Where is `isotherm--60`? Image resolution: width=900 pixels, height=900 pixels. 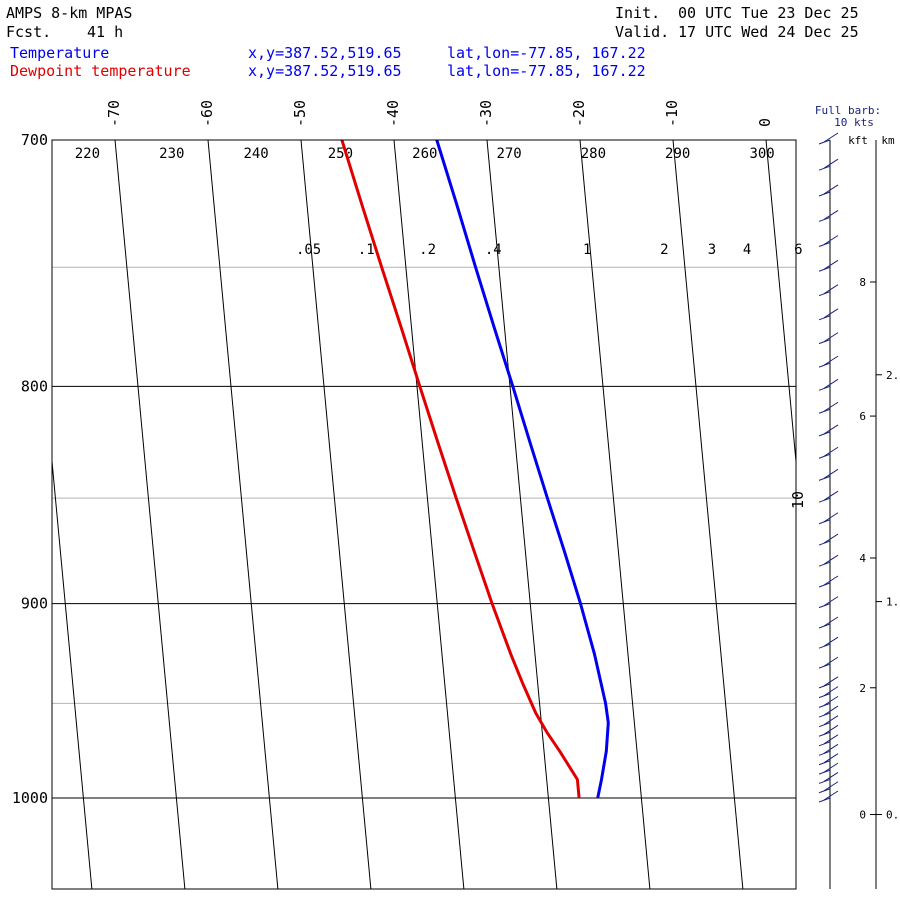 isotherm--60 is located at coordinates (243, 514).